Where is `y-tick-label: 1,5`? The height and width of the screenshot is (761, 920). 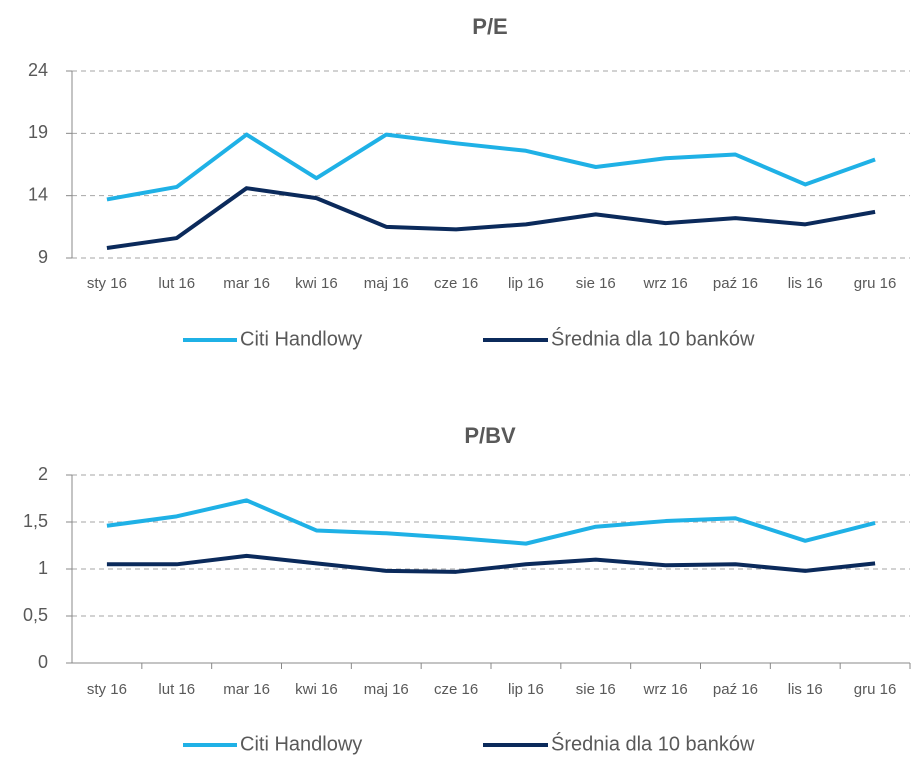
y-tick-label: 1,5 is located at coordinates (35, 521).